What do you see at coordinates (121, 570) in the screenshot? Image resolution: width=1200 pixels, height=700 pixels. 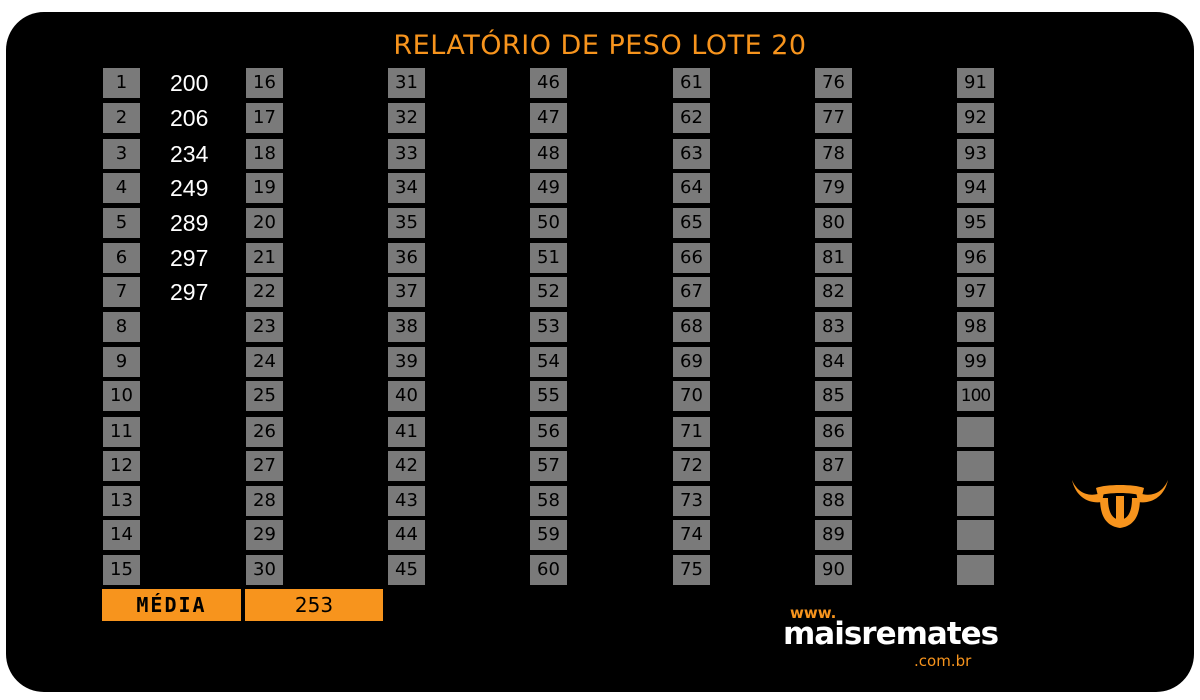 I see `cell-number: 15` at bounding box center [121, 570].